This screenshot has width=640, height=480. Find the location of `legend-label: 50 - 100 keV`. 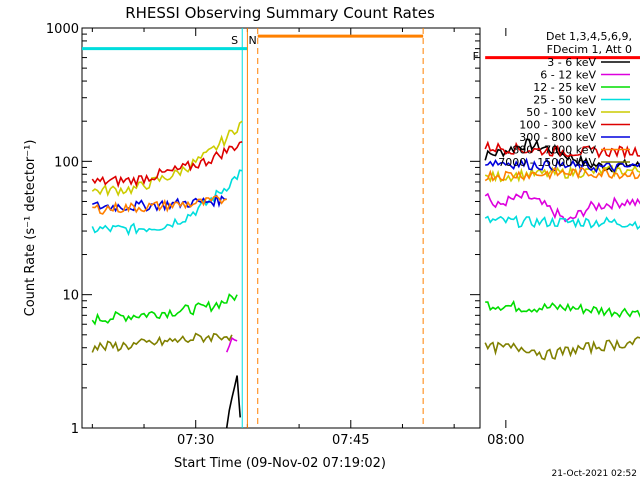

legend-label: 50 - 100 keV is located at coordinates (561, 112).